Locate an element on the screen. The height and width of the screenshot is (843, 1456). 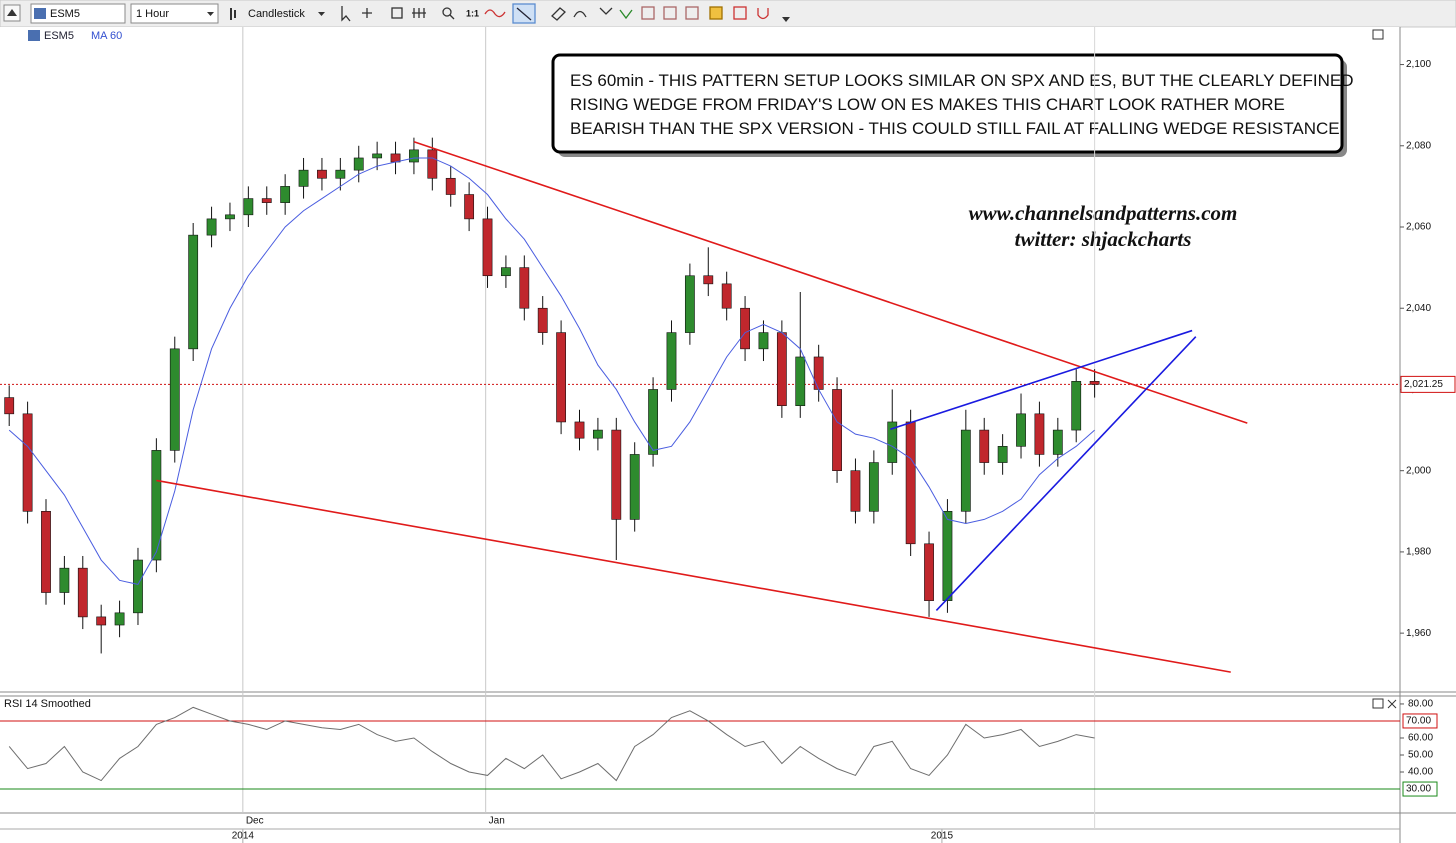
y-tick-label: 2,080 is located at coordinates (1418, 145).